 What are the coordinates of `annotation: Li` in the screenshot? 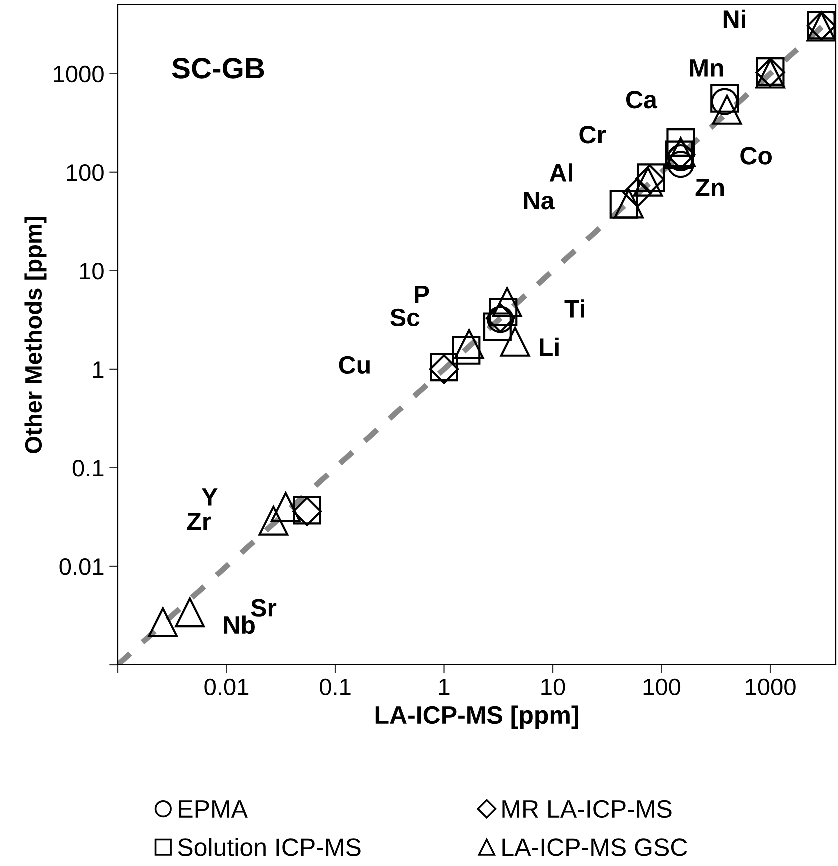 It's located at (549, 347).